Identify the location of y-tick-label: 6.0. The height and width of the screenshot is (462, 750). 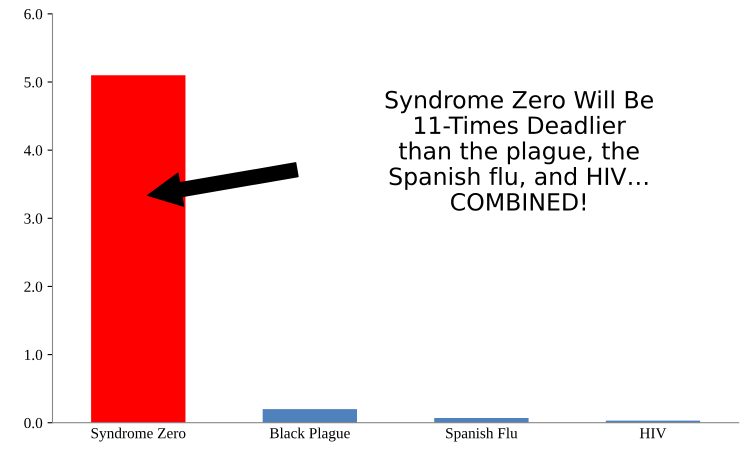
(33, 14).